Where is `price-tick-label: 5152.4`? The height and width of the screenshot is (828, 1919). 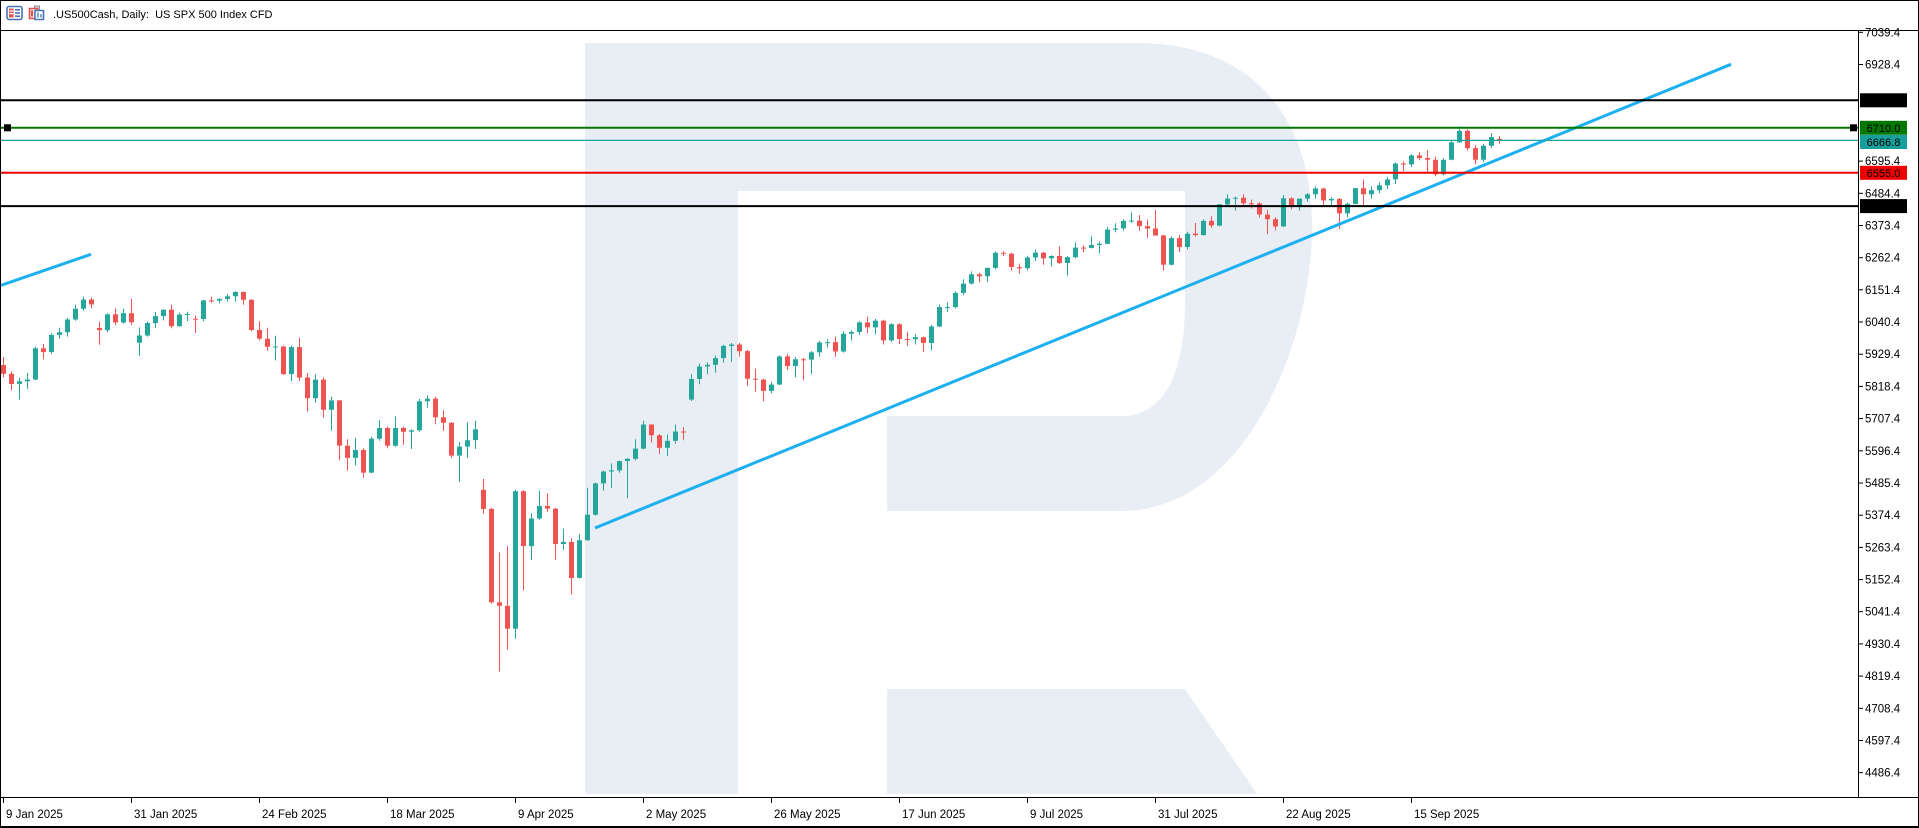 price-tick-label: 5152.4 is located at coordinates (1883, 581).